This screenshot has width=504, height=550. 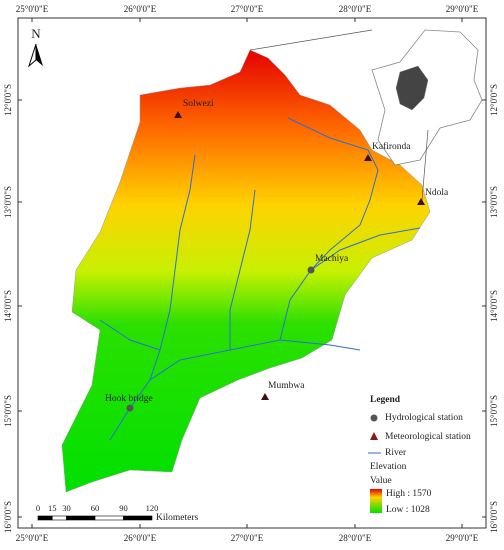 I want to click on legend-high: High : 1570, so click(x=409, y=494).